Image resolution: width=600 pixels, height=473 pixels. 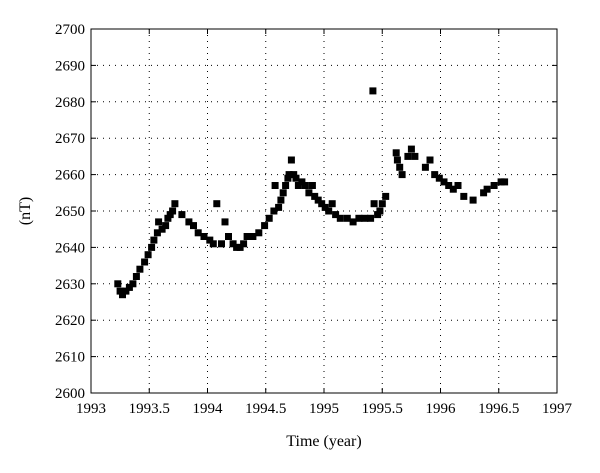 What do you see at coordinates (70, 176) in the screenshot?
I see `y-tick-label: 2660` at bounding box center [70, 176].